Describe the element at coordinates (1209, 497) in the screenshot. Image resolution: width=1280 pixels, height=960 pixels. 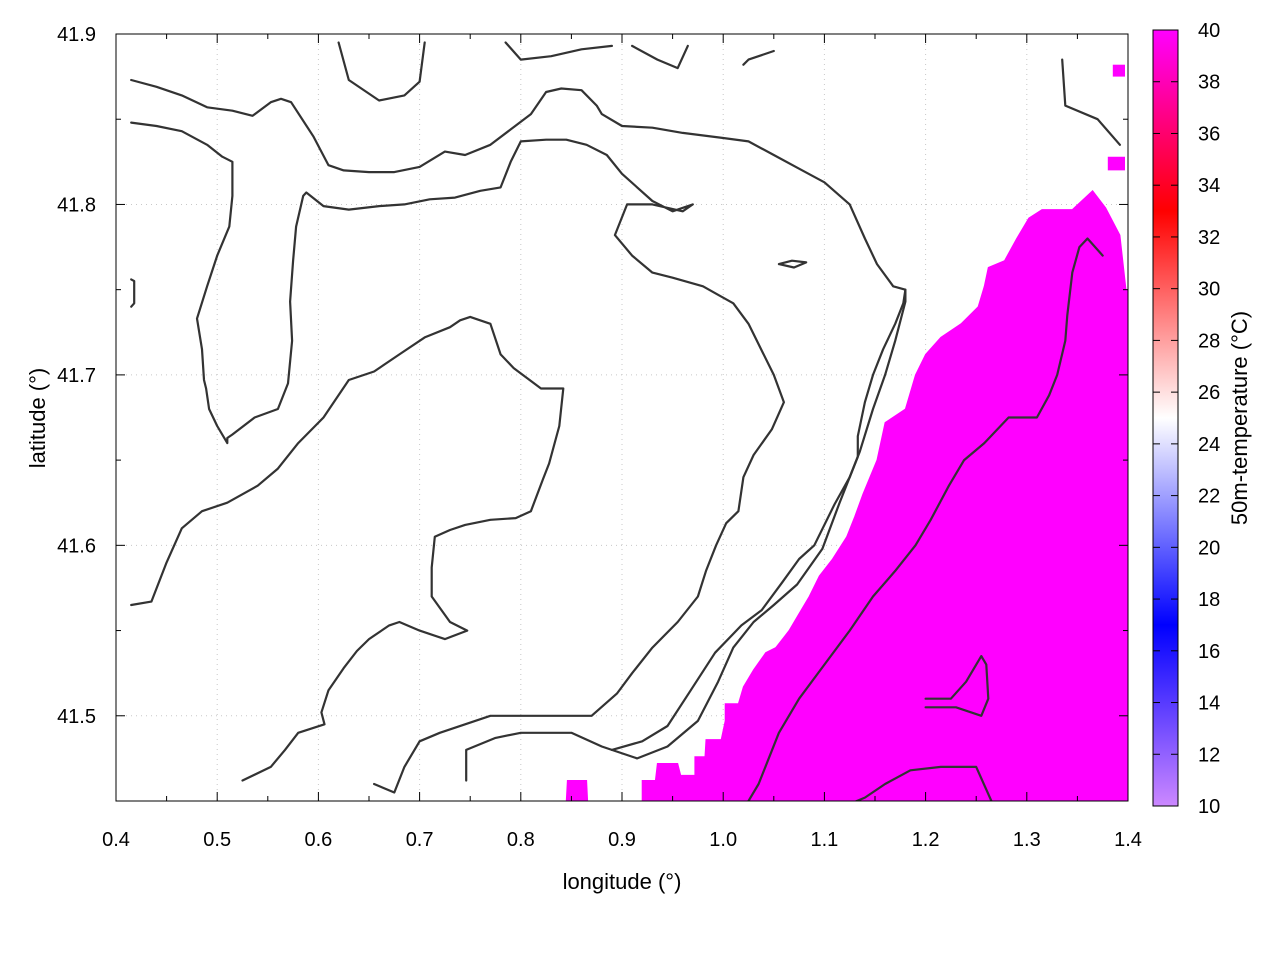
I see `colorbar-tick-label: 22` at that location.